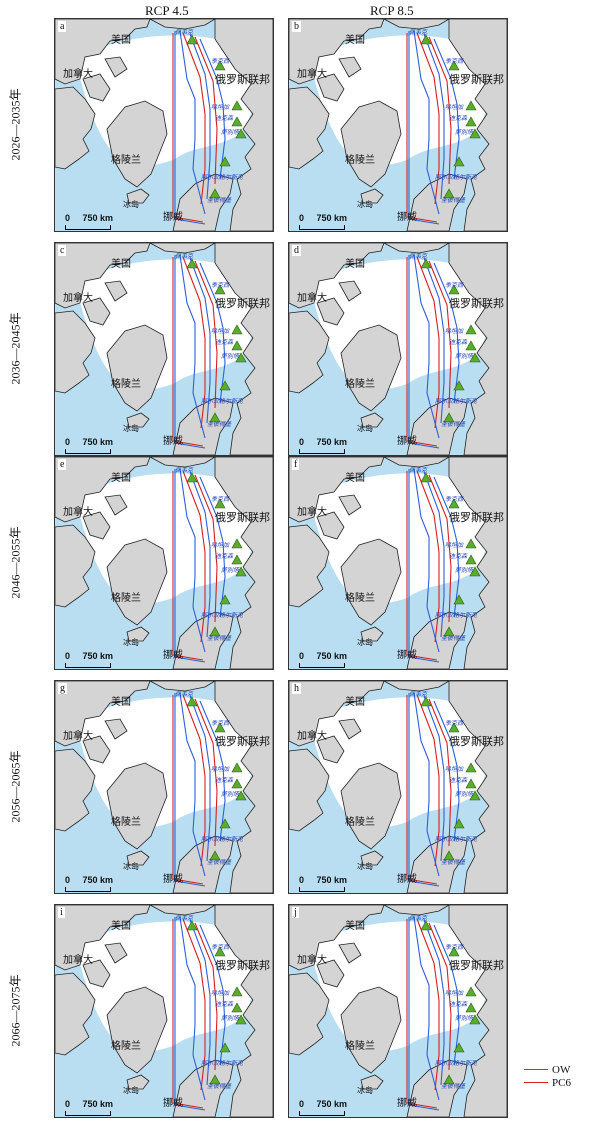 The image size is (592, 1133). Describe the element at coordinates (454, 285) in the screenshot. I see `port-tiksi: 季克西` at that location.